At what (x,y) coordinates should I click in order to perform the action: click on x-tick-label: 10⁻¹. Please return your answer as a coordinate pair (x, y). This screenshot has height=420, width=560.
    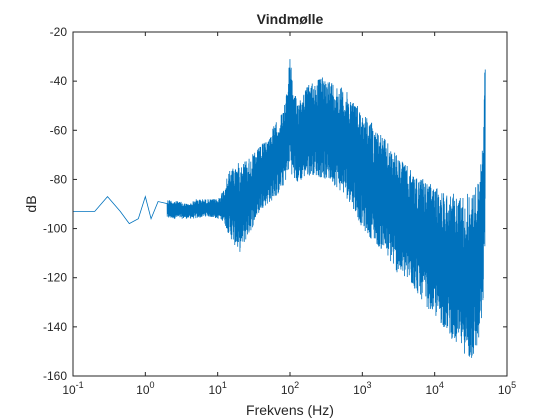
    Looking at the image, I should click on (72, 388).